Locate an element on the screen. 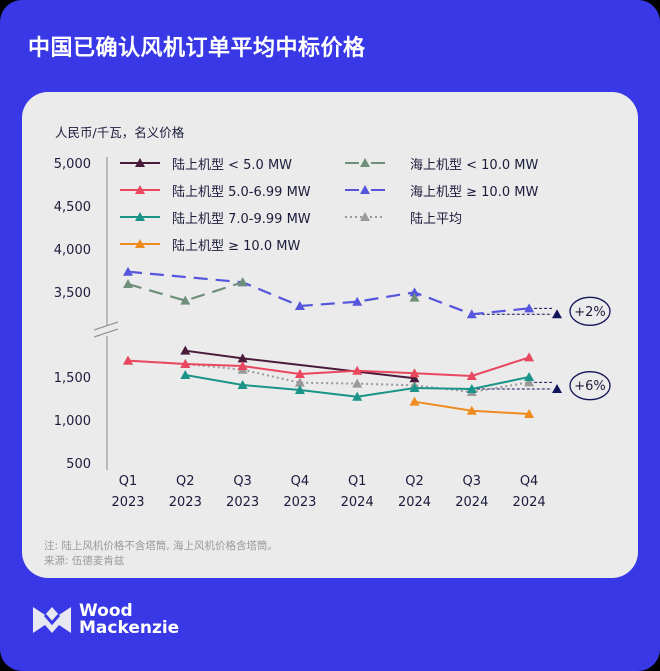  annotation-label: +2% is located at coordinates (590, 312).